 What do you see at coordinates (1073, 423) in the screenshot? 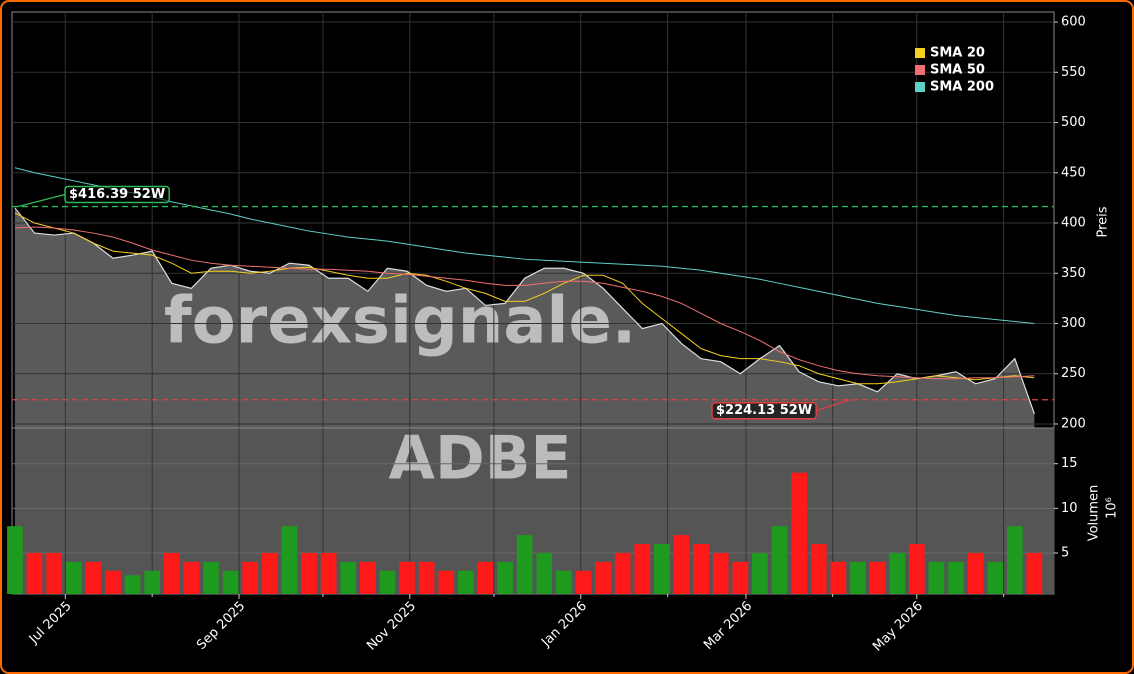
I see `y-tick-label: 200` at bounding box center [1073, 423].